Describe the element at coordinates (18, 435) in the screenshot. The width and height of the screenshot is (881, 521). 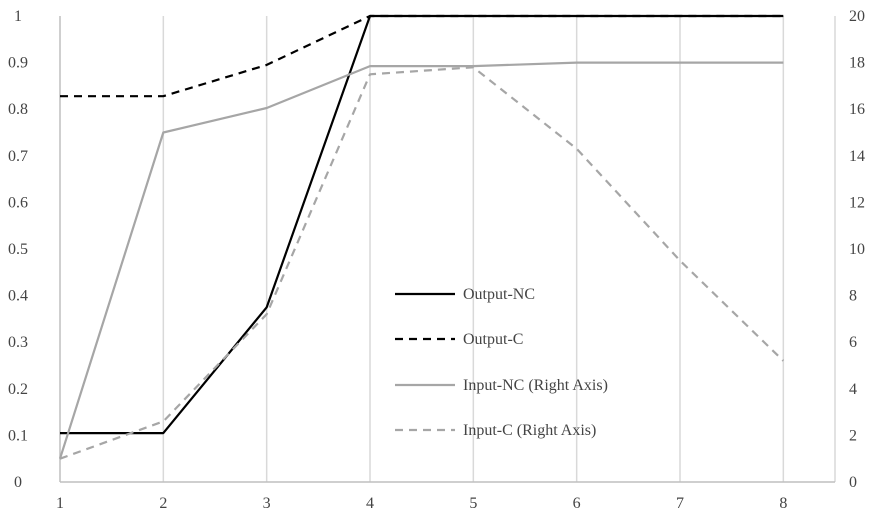
I see `left-tick-label: 0.1` at that location.